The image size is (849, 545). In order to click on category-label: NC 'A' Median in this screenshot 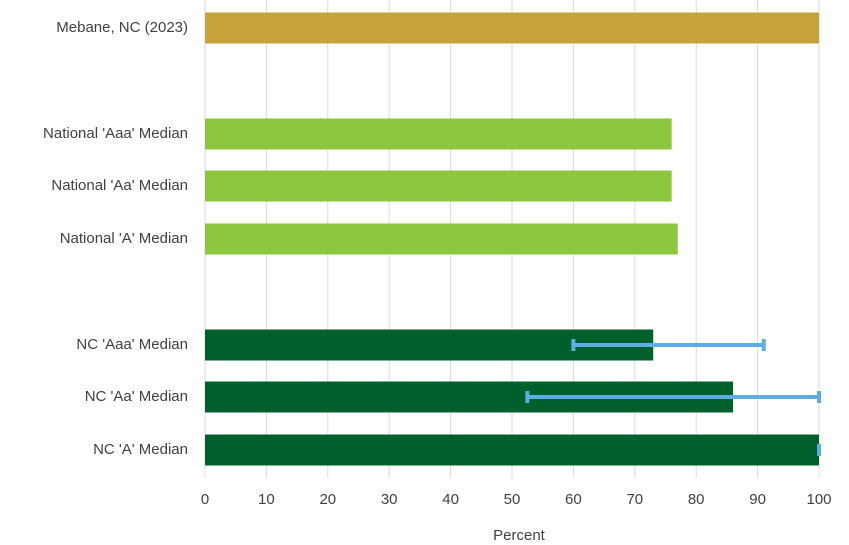, I will do `click(140, 449)`.